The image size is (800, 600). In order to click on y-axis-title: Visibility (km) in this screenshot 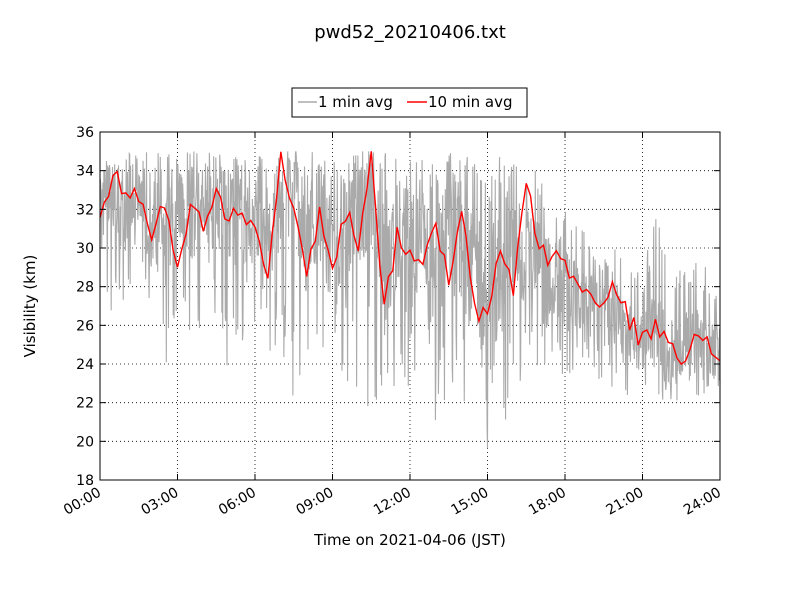, I will do `click(30, 306)`.